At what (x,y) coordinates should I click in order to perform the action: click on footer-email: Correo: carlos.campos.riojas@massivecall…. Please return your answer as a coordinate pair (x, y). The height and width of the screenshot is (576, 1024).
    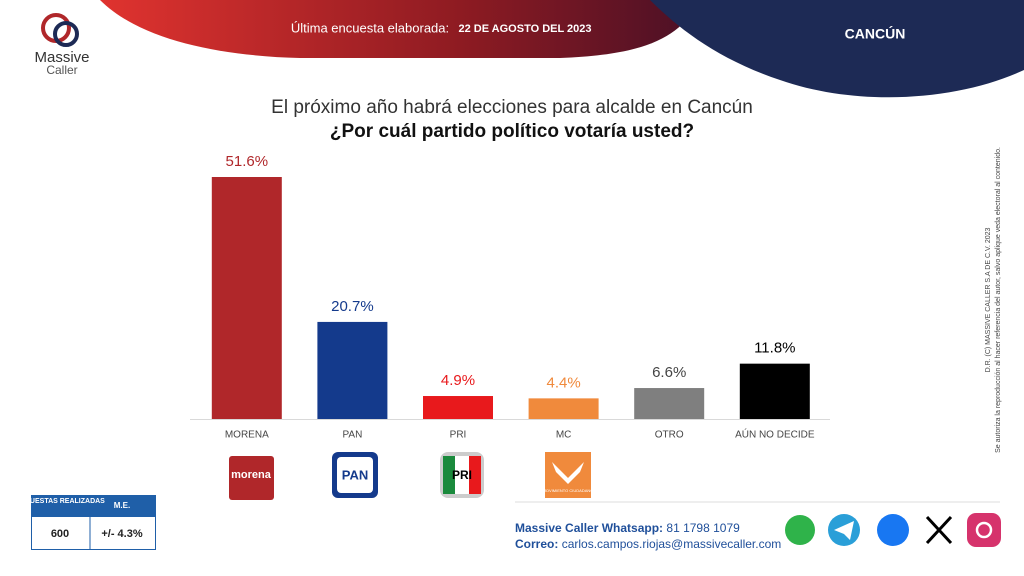
    Looking at the image, I should click on (648, 544).